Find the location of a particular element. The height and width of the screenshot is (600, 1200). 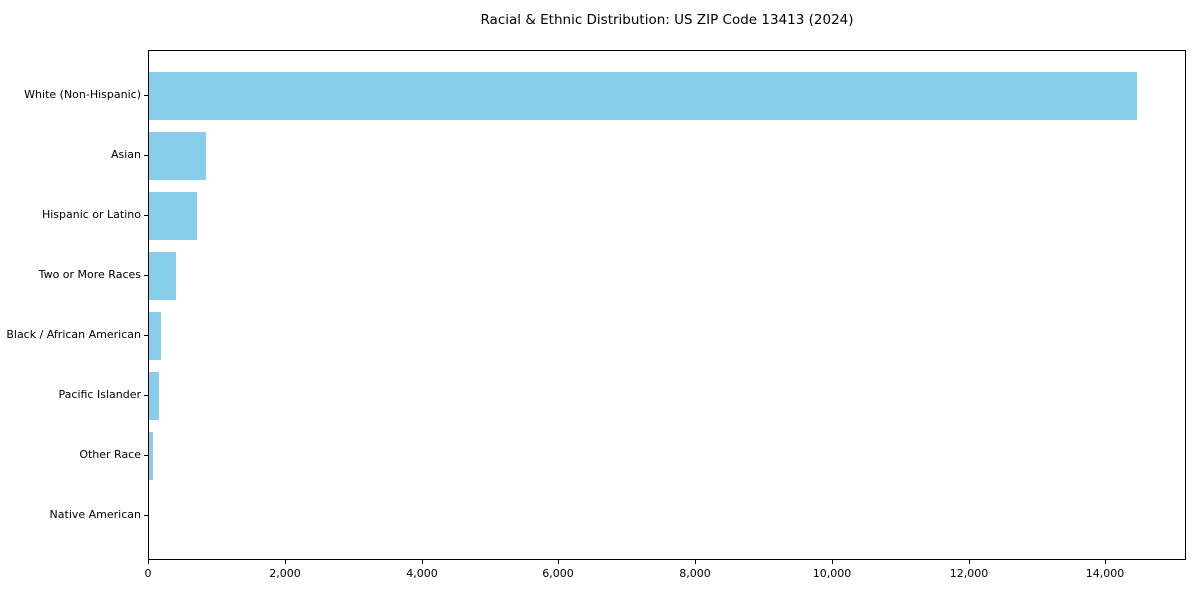

x-tick-label: 4,000 is located at coordinates (422, 573).